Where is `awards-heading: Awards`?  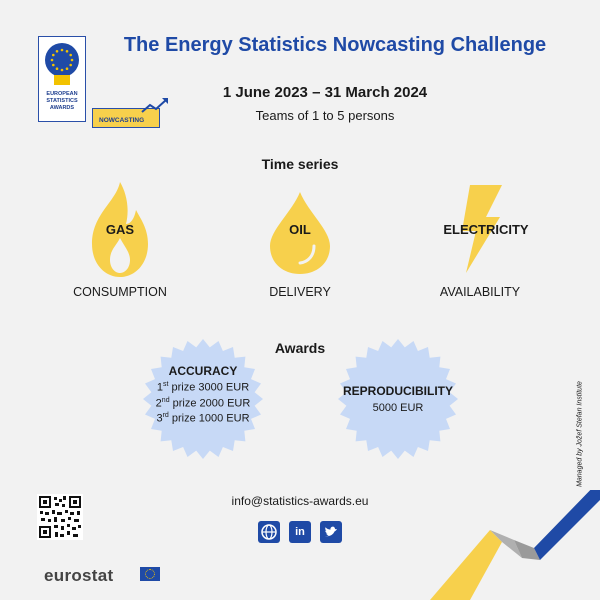
awards-heading: Awards is located at coordinates (300, 348).